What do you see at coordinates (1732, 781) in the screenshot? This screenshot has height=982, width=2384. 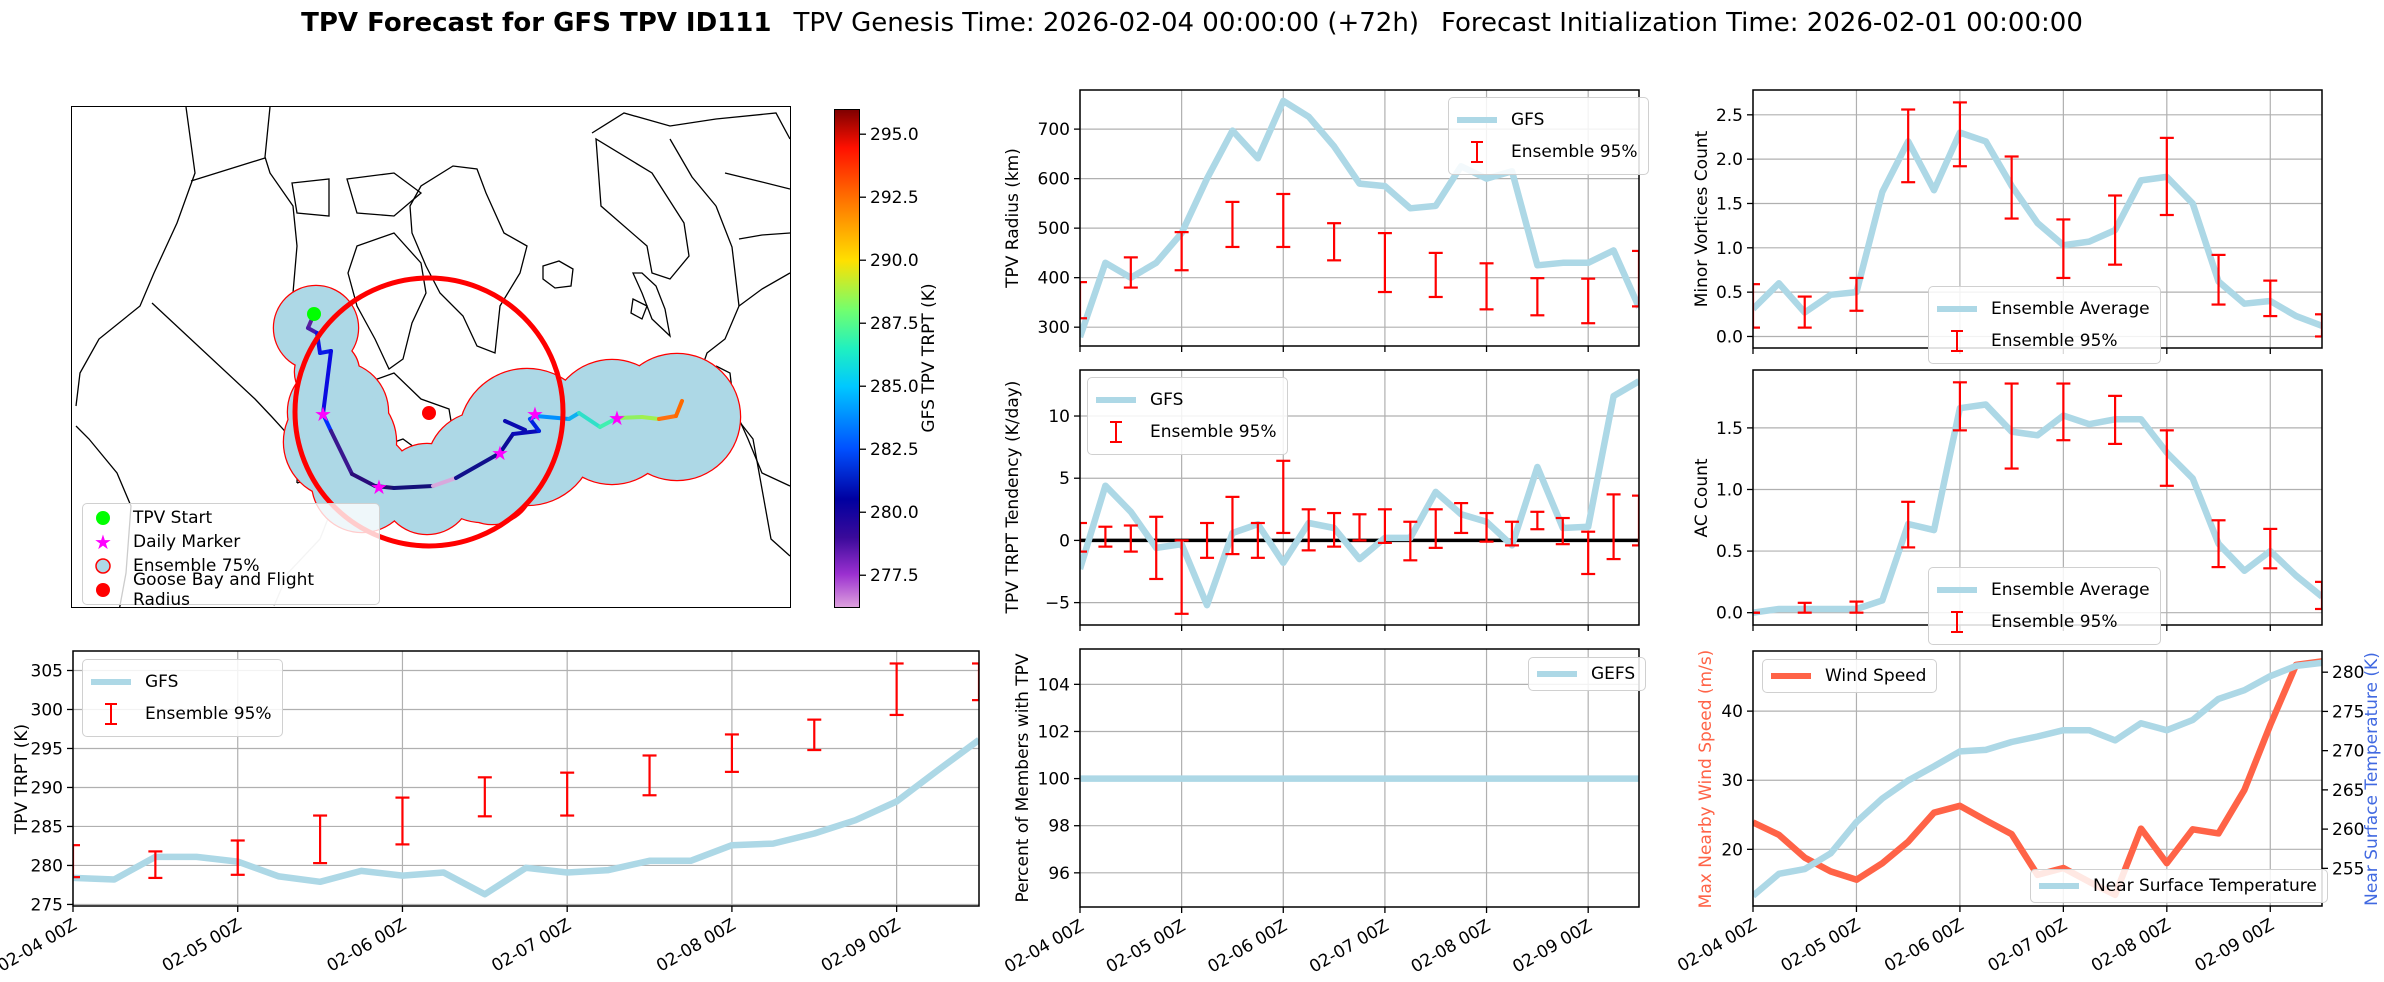 I see `y-tick-label: 30` at bounding box center [1732, 781].